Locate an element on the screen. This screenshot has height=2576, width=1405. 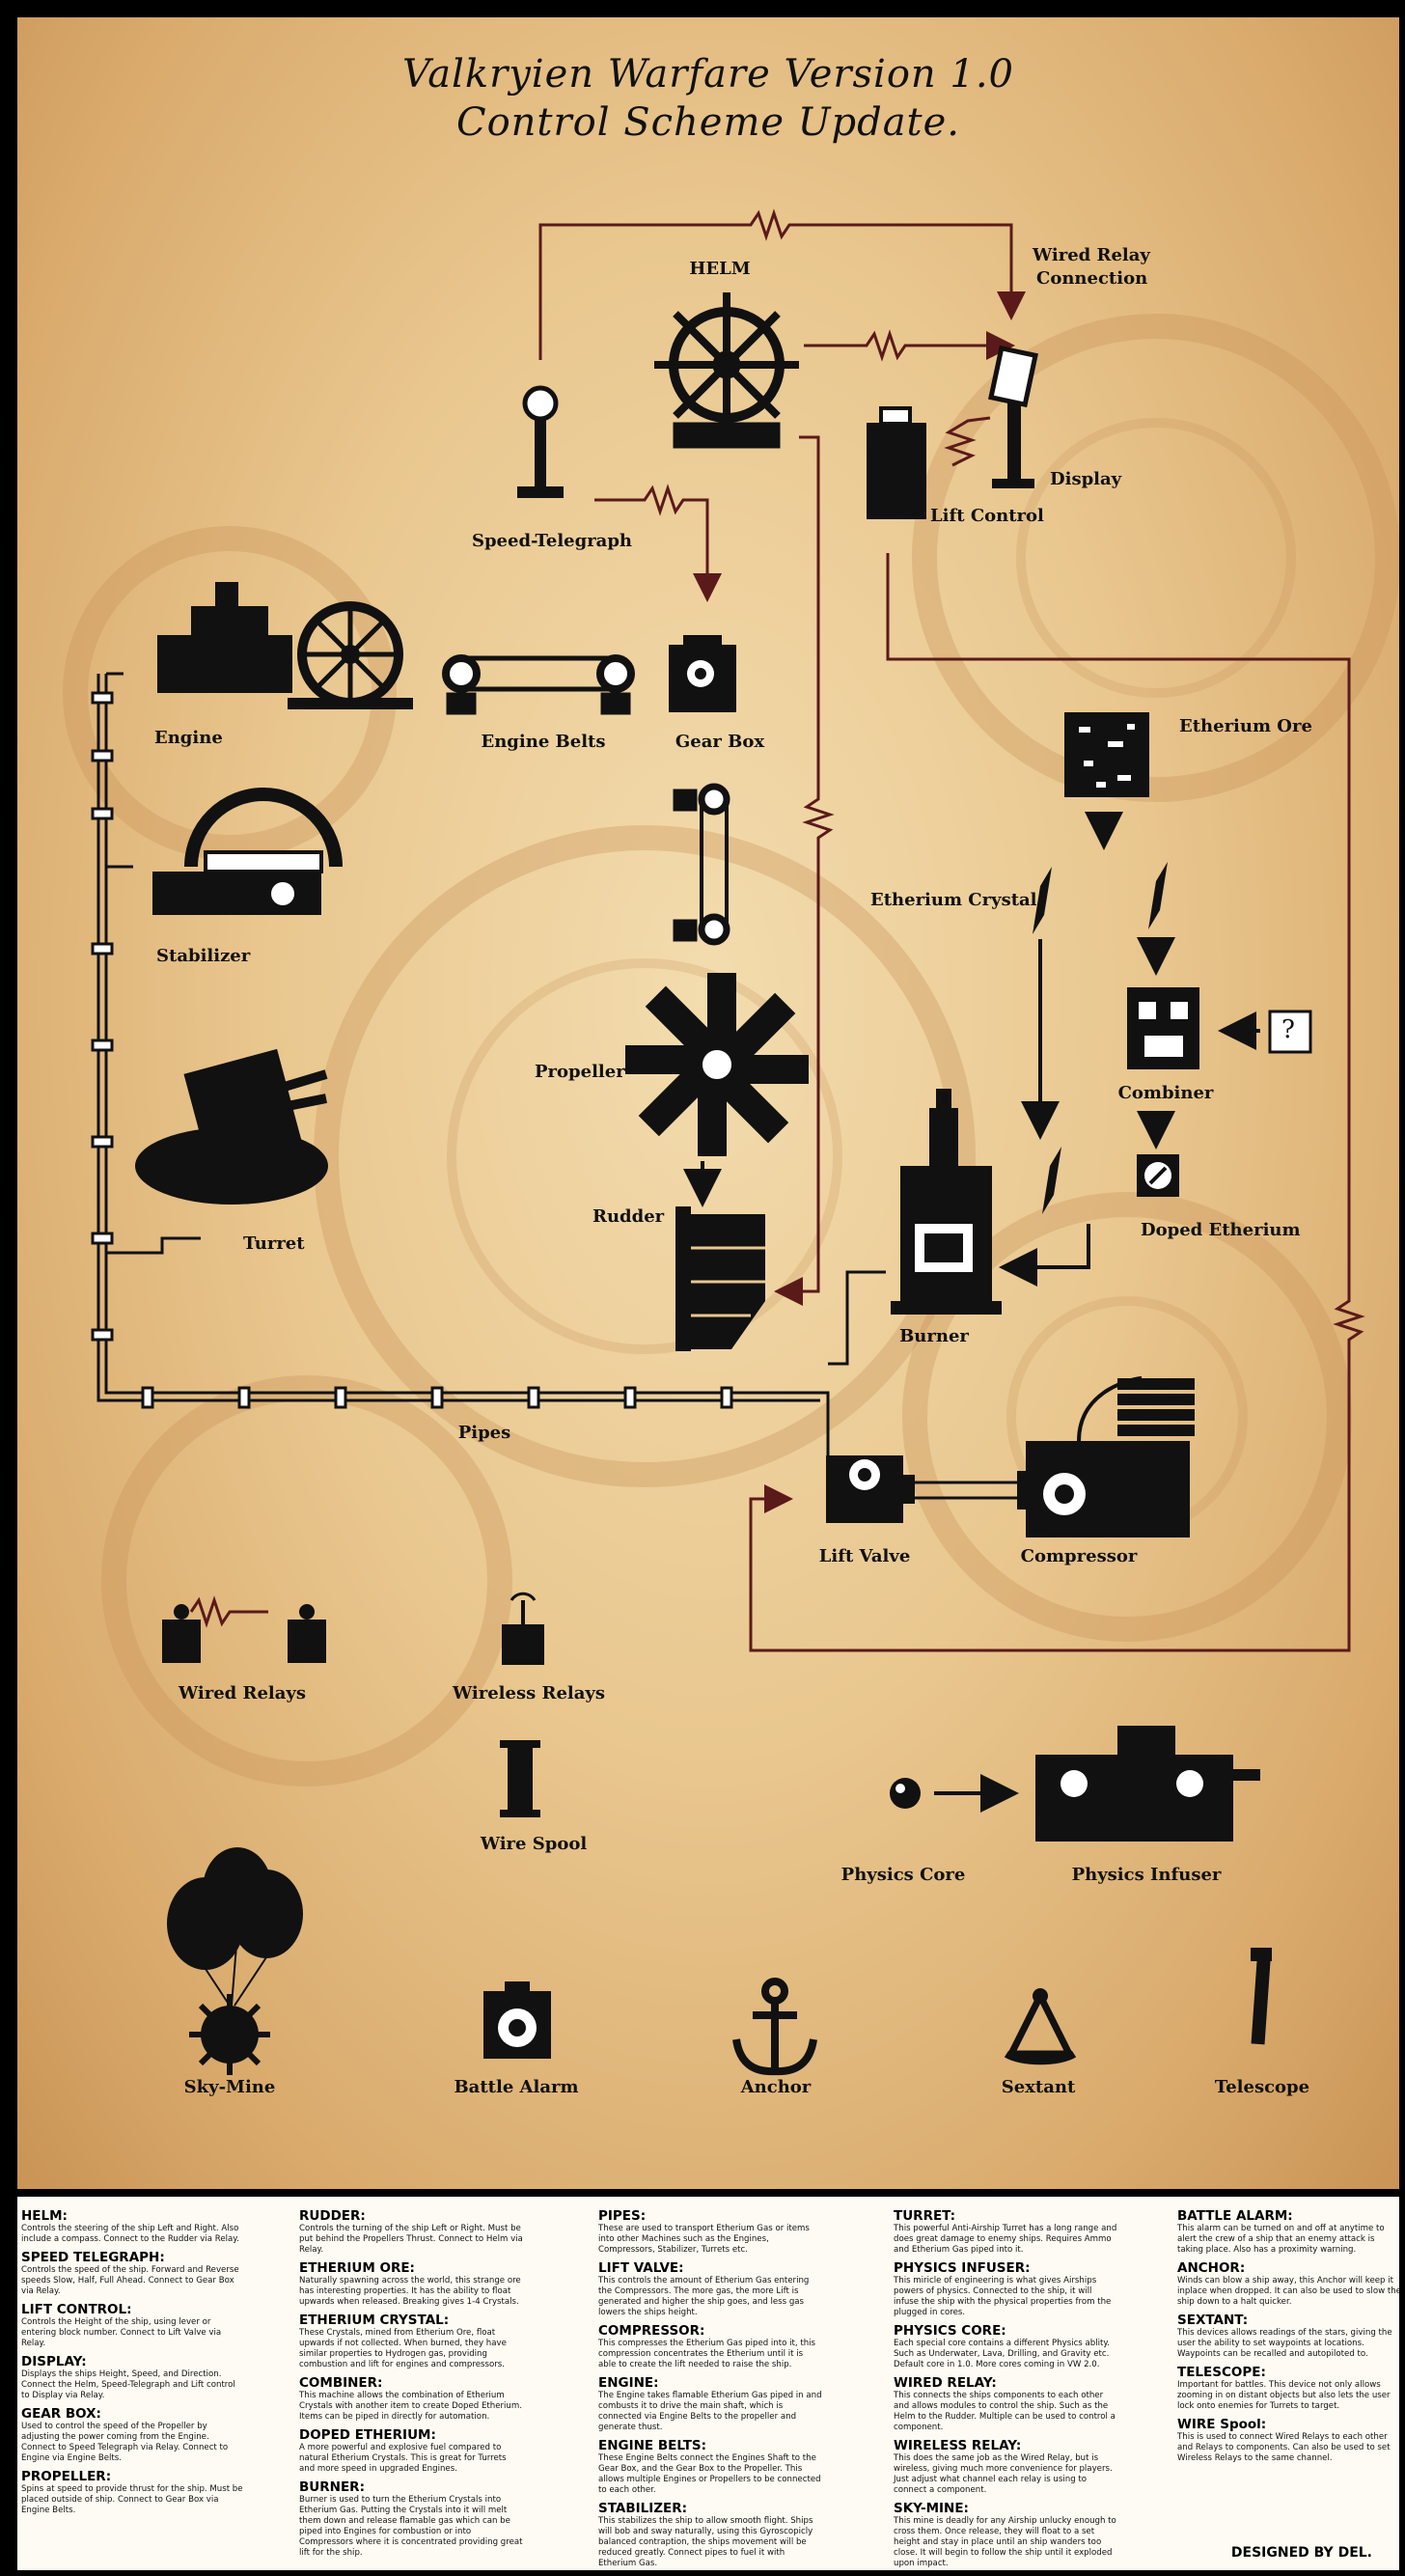
helm-icon is located at coordinates (726, 370).